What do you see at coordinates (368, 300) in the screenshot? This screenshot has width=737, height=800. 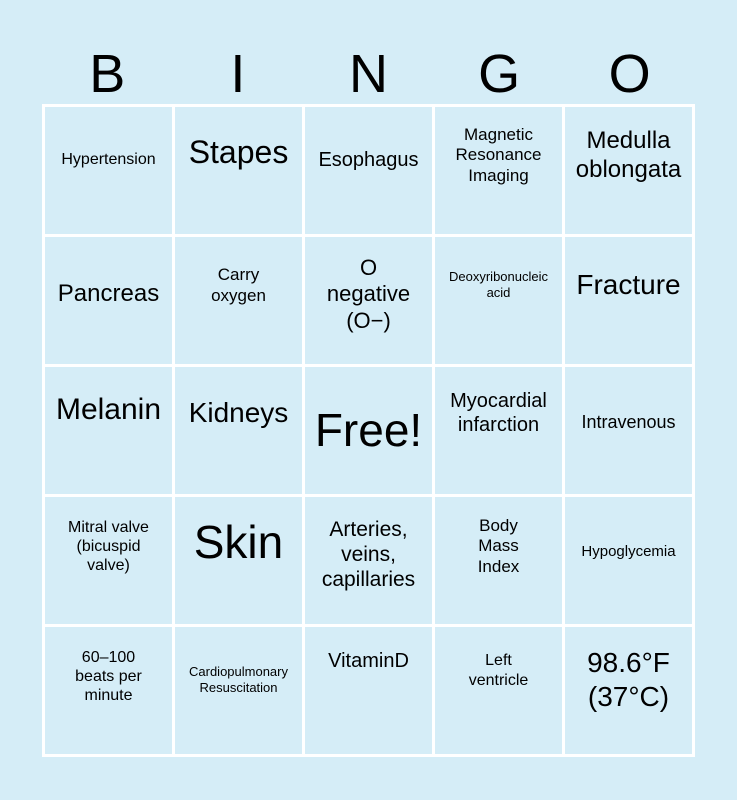 I see `bingo-cell: O negative (O−)` at bounding box center [368, 300].